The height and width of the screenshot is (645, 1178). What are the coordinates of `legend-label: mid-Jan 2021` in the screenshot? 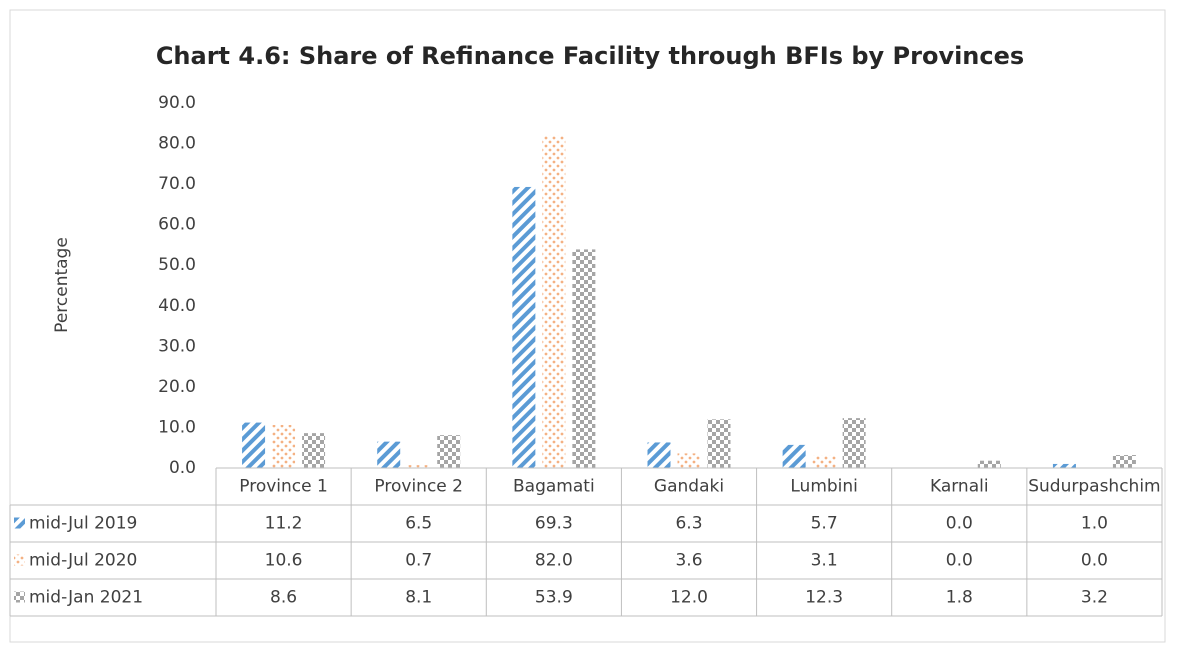 It's located at (86, 598).